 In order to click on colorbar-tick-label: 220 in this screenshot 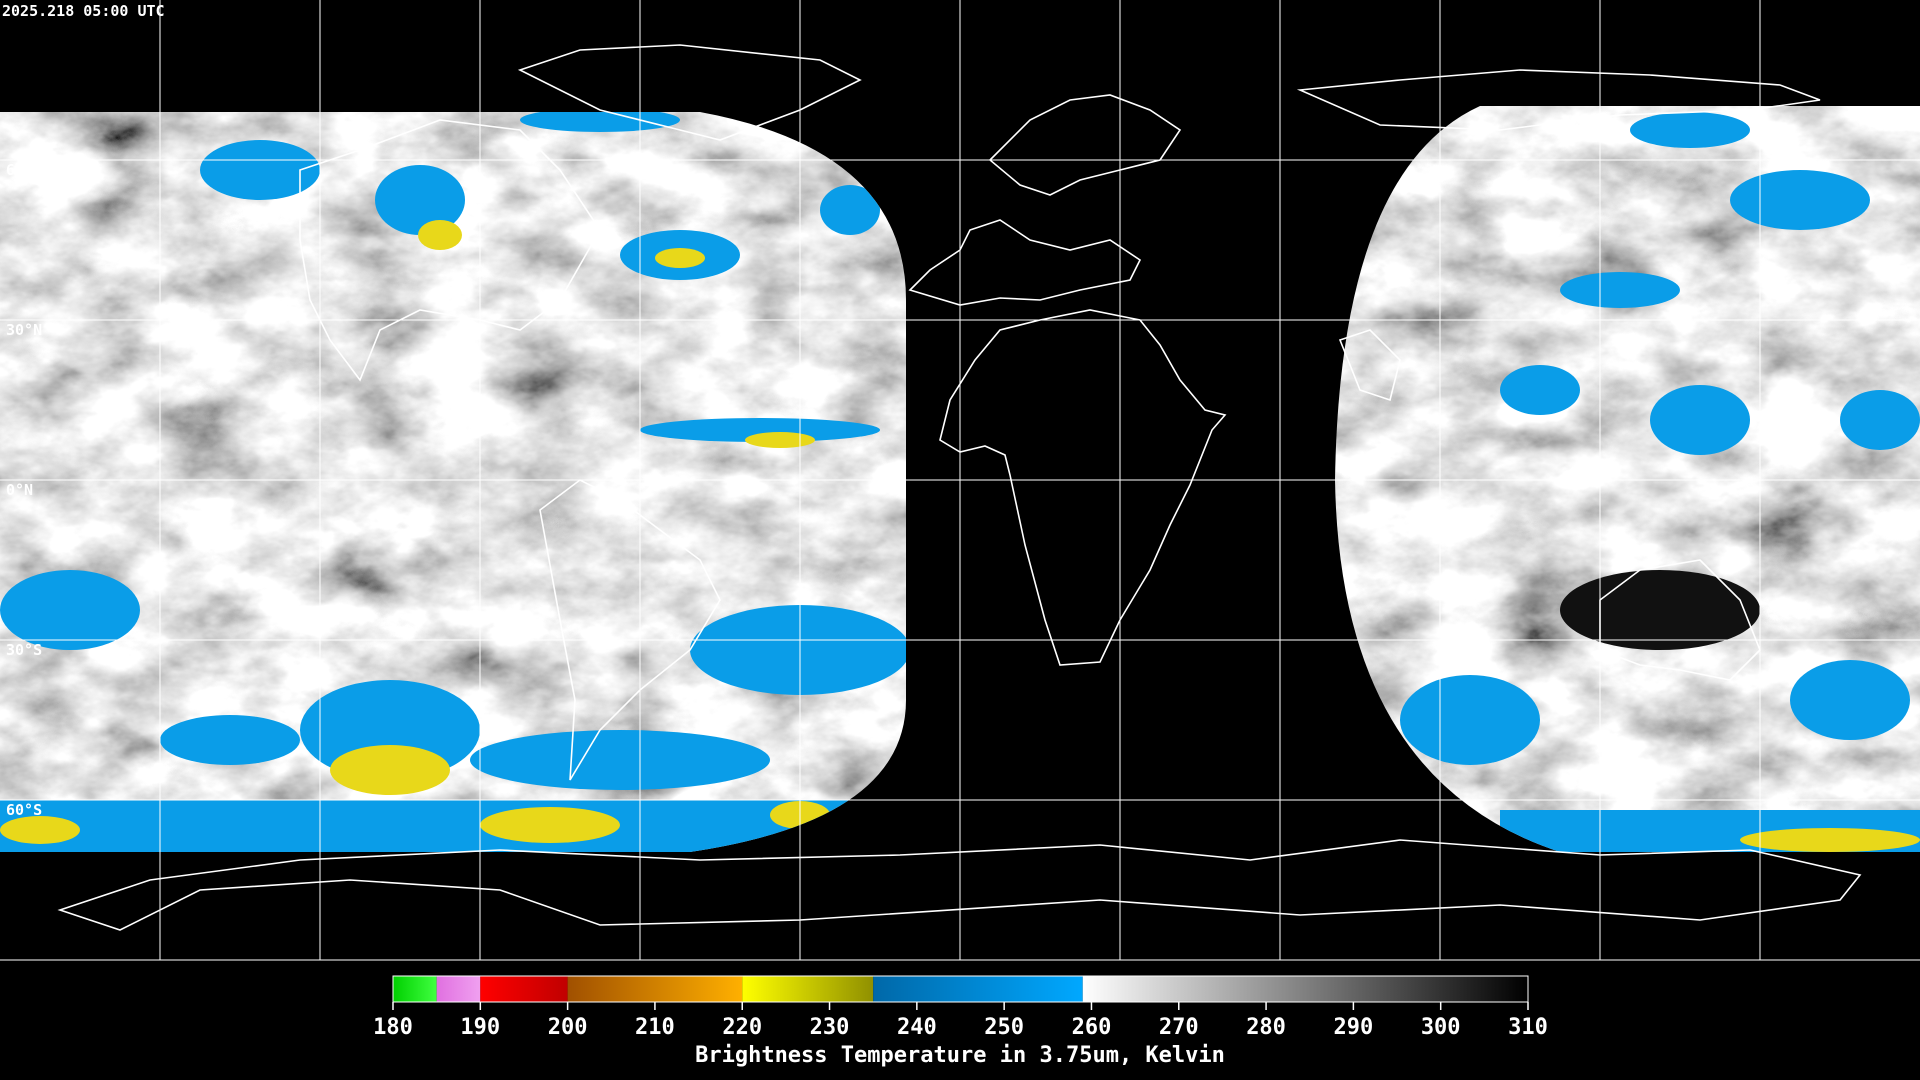, I will do `click(742, 1027)`.